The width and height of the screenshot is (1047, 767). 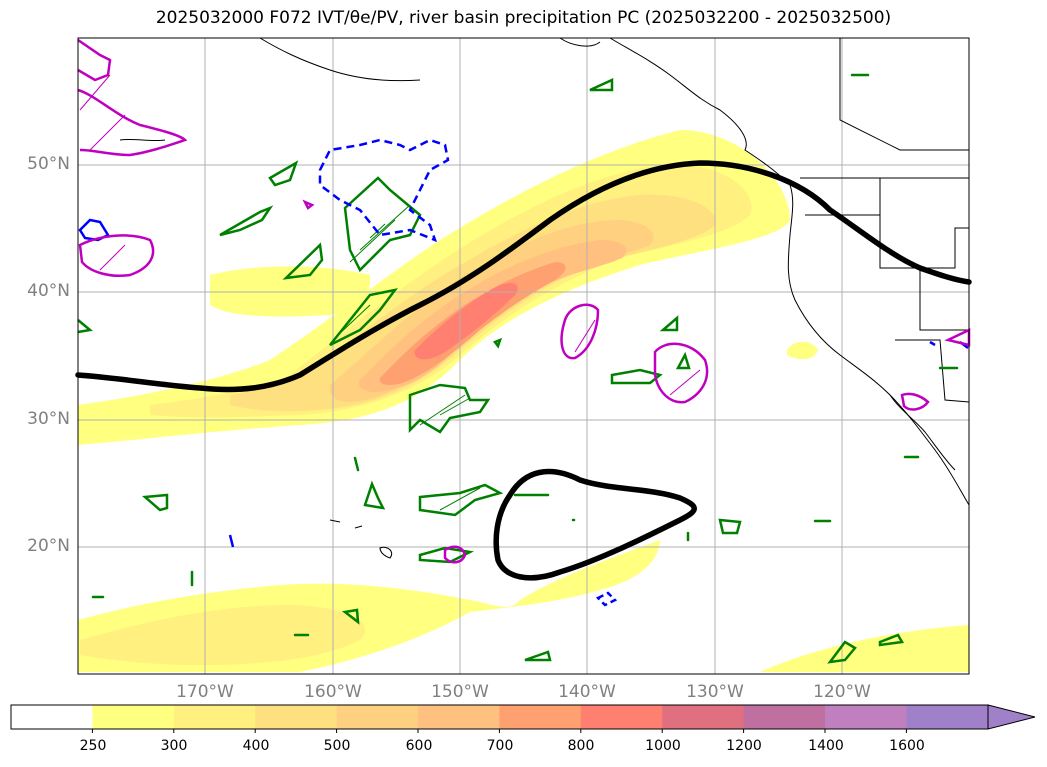 I want to click on theta-e-closed-contour, so click(x=595, y=524).